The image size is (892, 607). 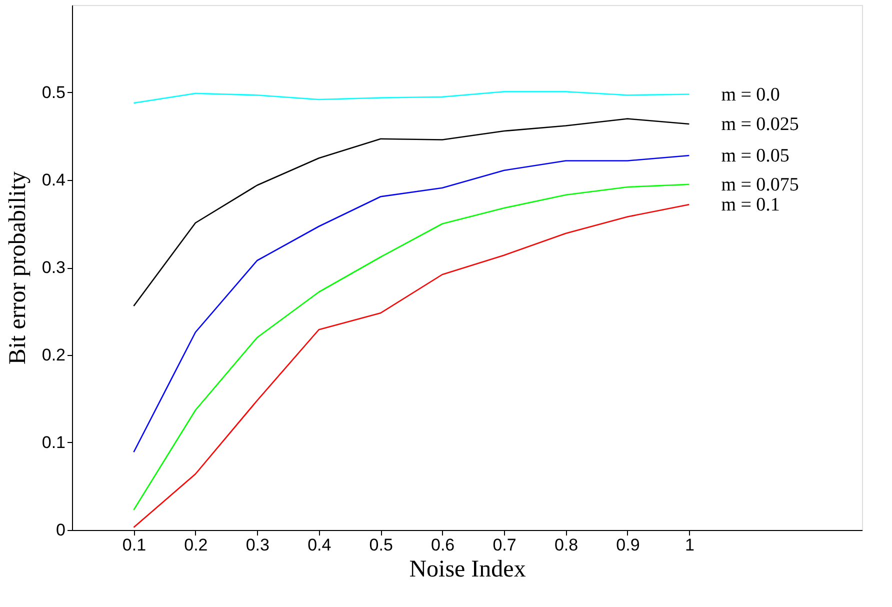 What do you see at coordinates (628, 545) in the screenshot?
I see `x-tick-label: 0.9` at bounding box center [628, 545].